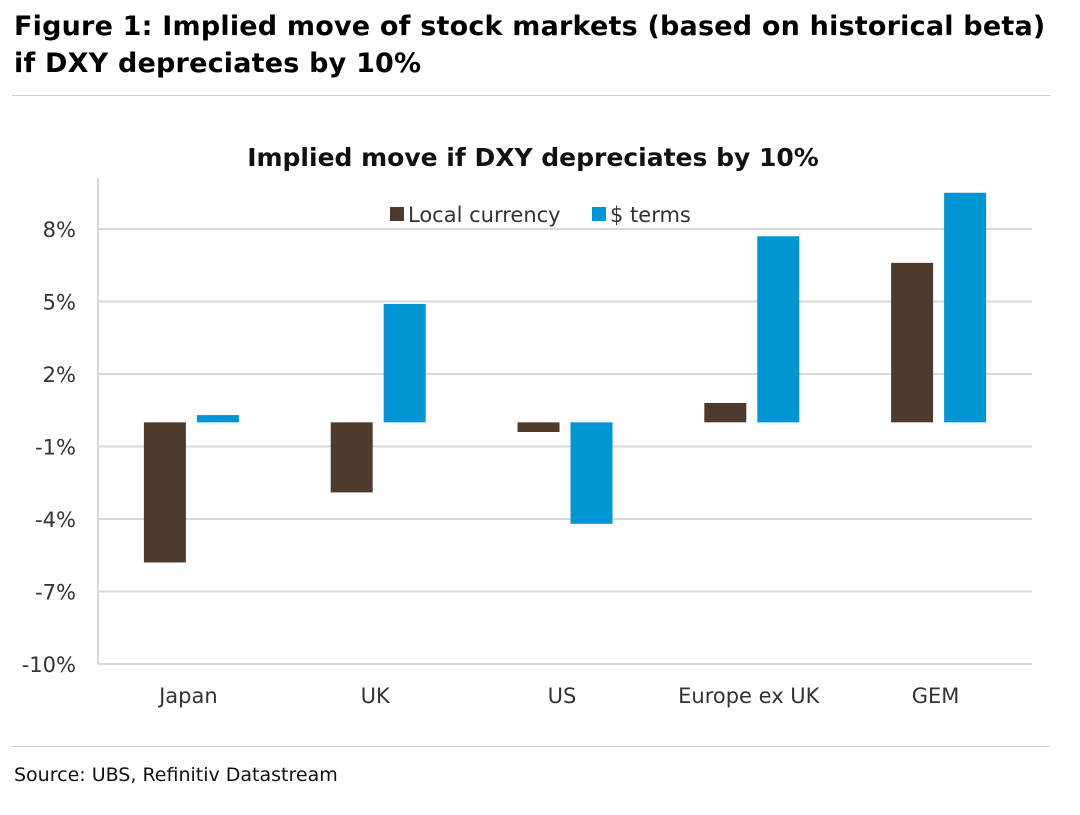 The image size is (1080, 815). What do you see at coordinates (351, 457) in the screenshot?
I see `bar-local-currency-uk` at bounding box center [351, 457].